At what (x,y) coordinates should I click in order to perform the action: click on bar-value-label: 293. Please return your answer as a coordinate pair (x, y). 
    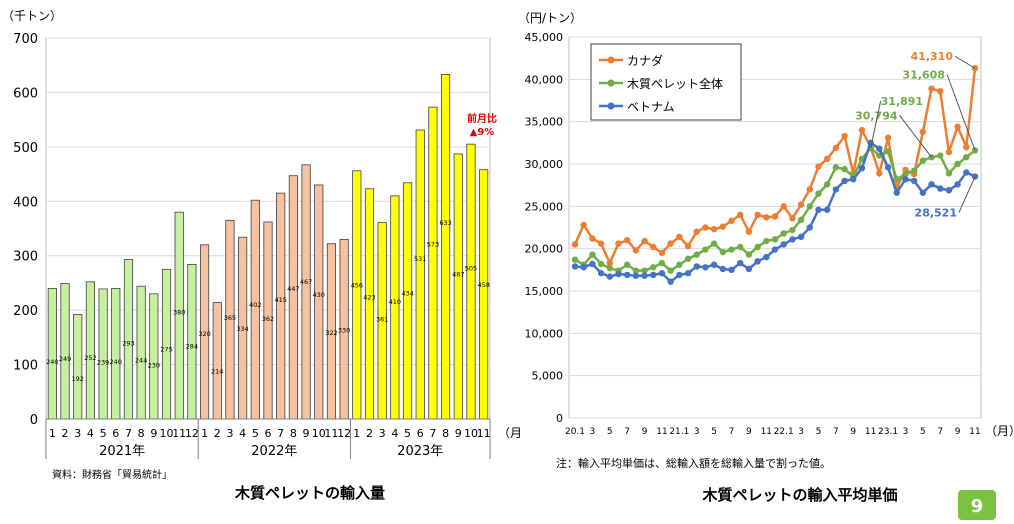
    Looking at the image, I should click on (128, 343).